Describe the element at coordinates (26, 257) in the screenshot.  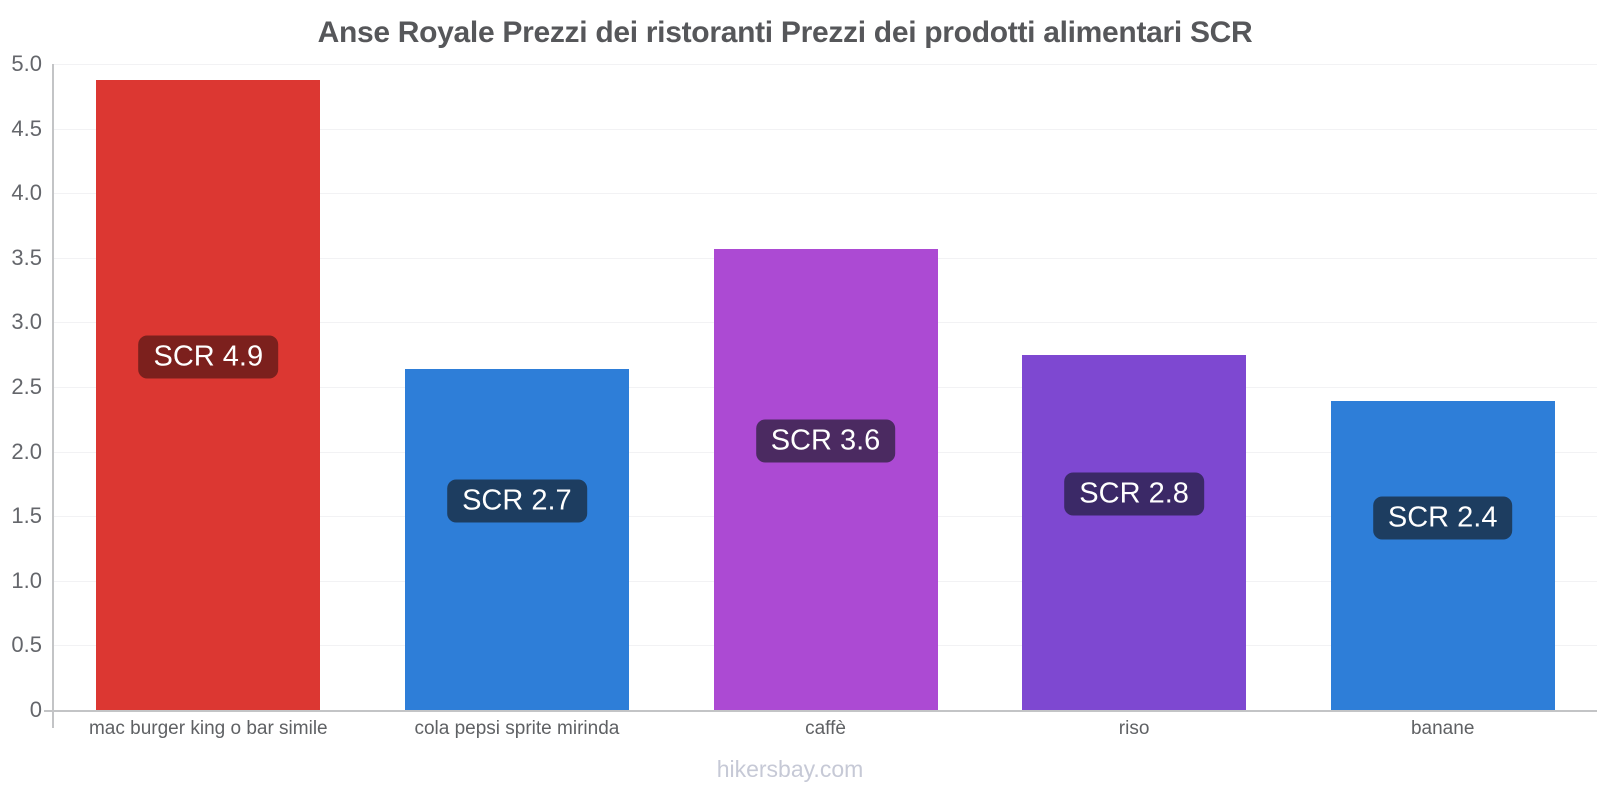
I see `y-tick-label: 3.5` at that location.